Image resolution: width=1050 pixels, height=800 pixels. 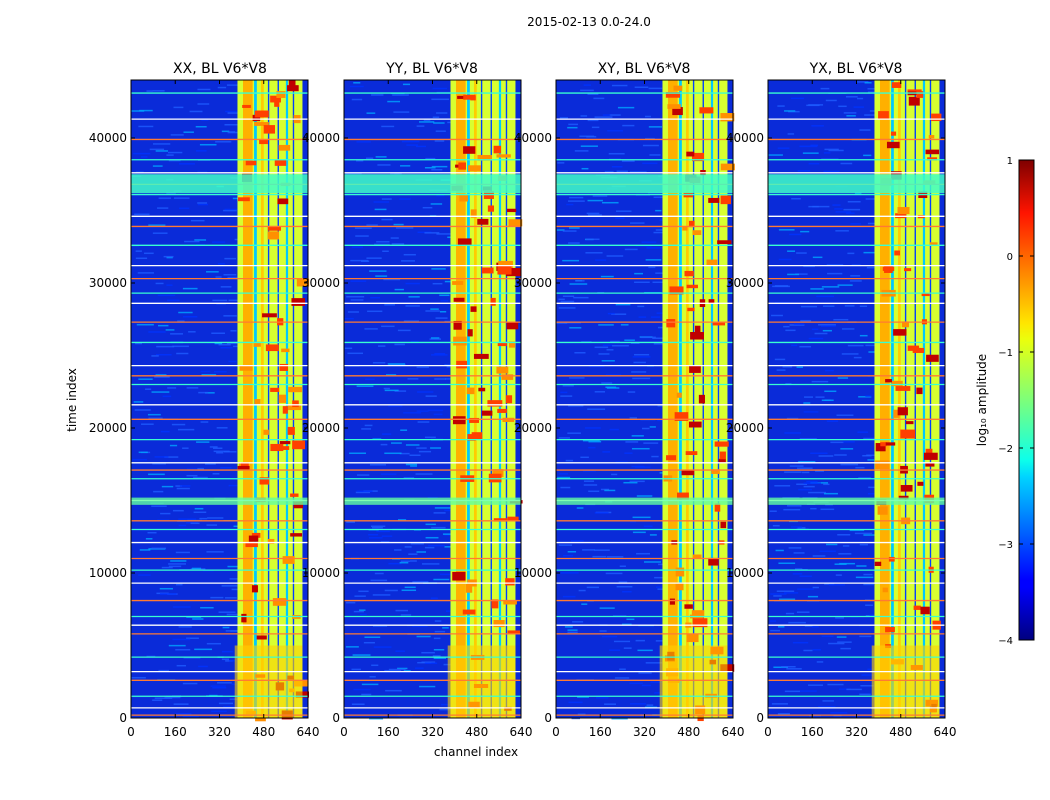 What do you see at coordinates (589, 22) in the screenshot?
I see `figure-title: 2015-02-13 0.0-24.0` at bounding box center [589, 22].